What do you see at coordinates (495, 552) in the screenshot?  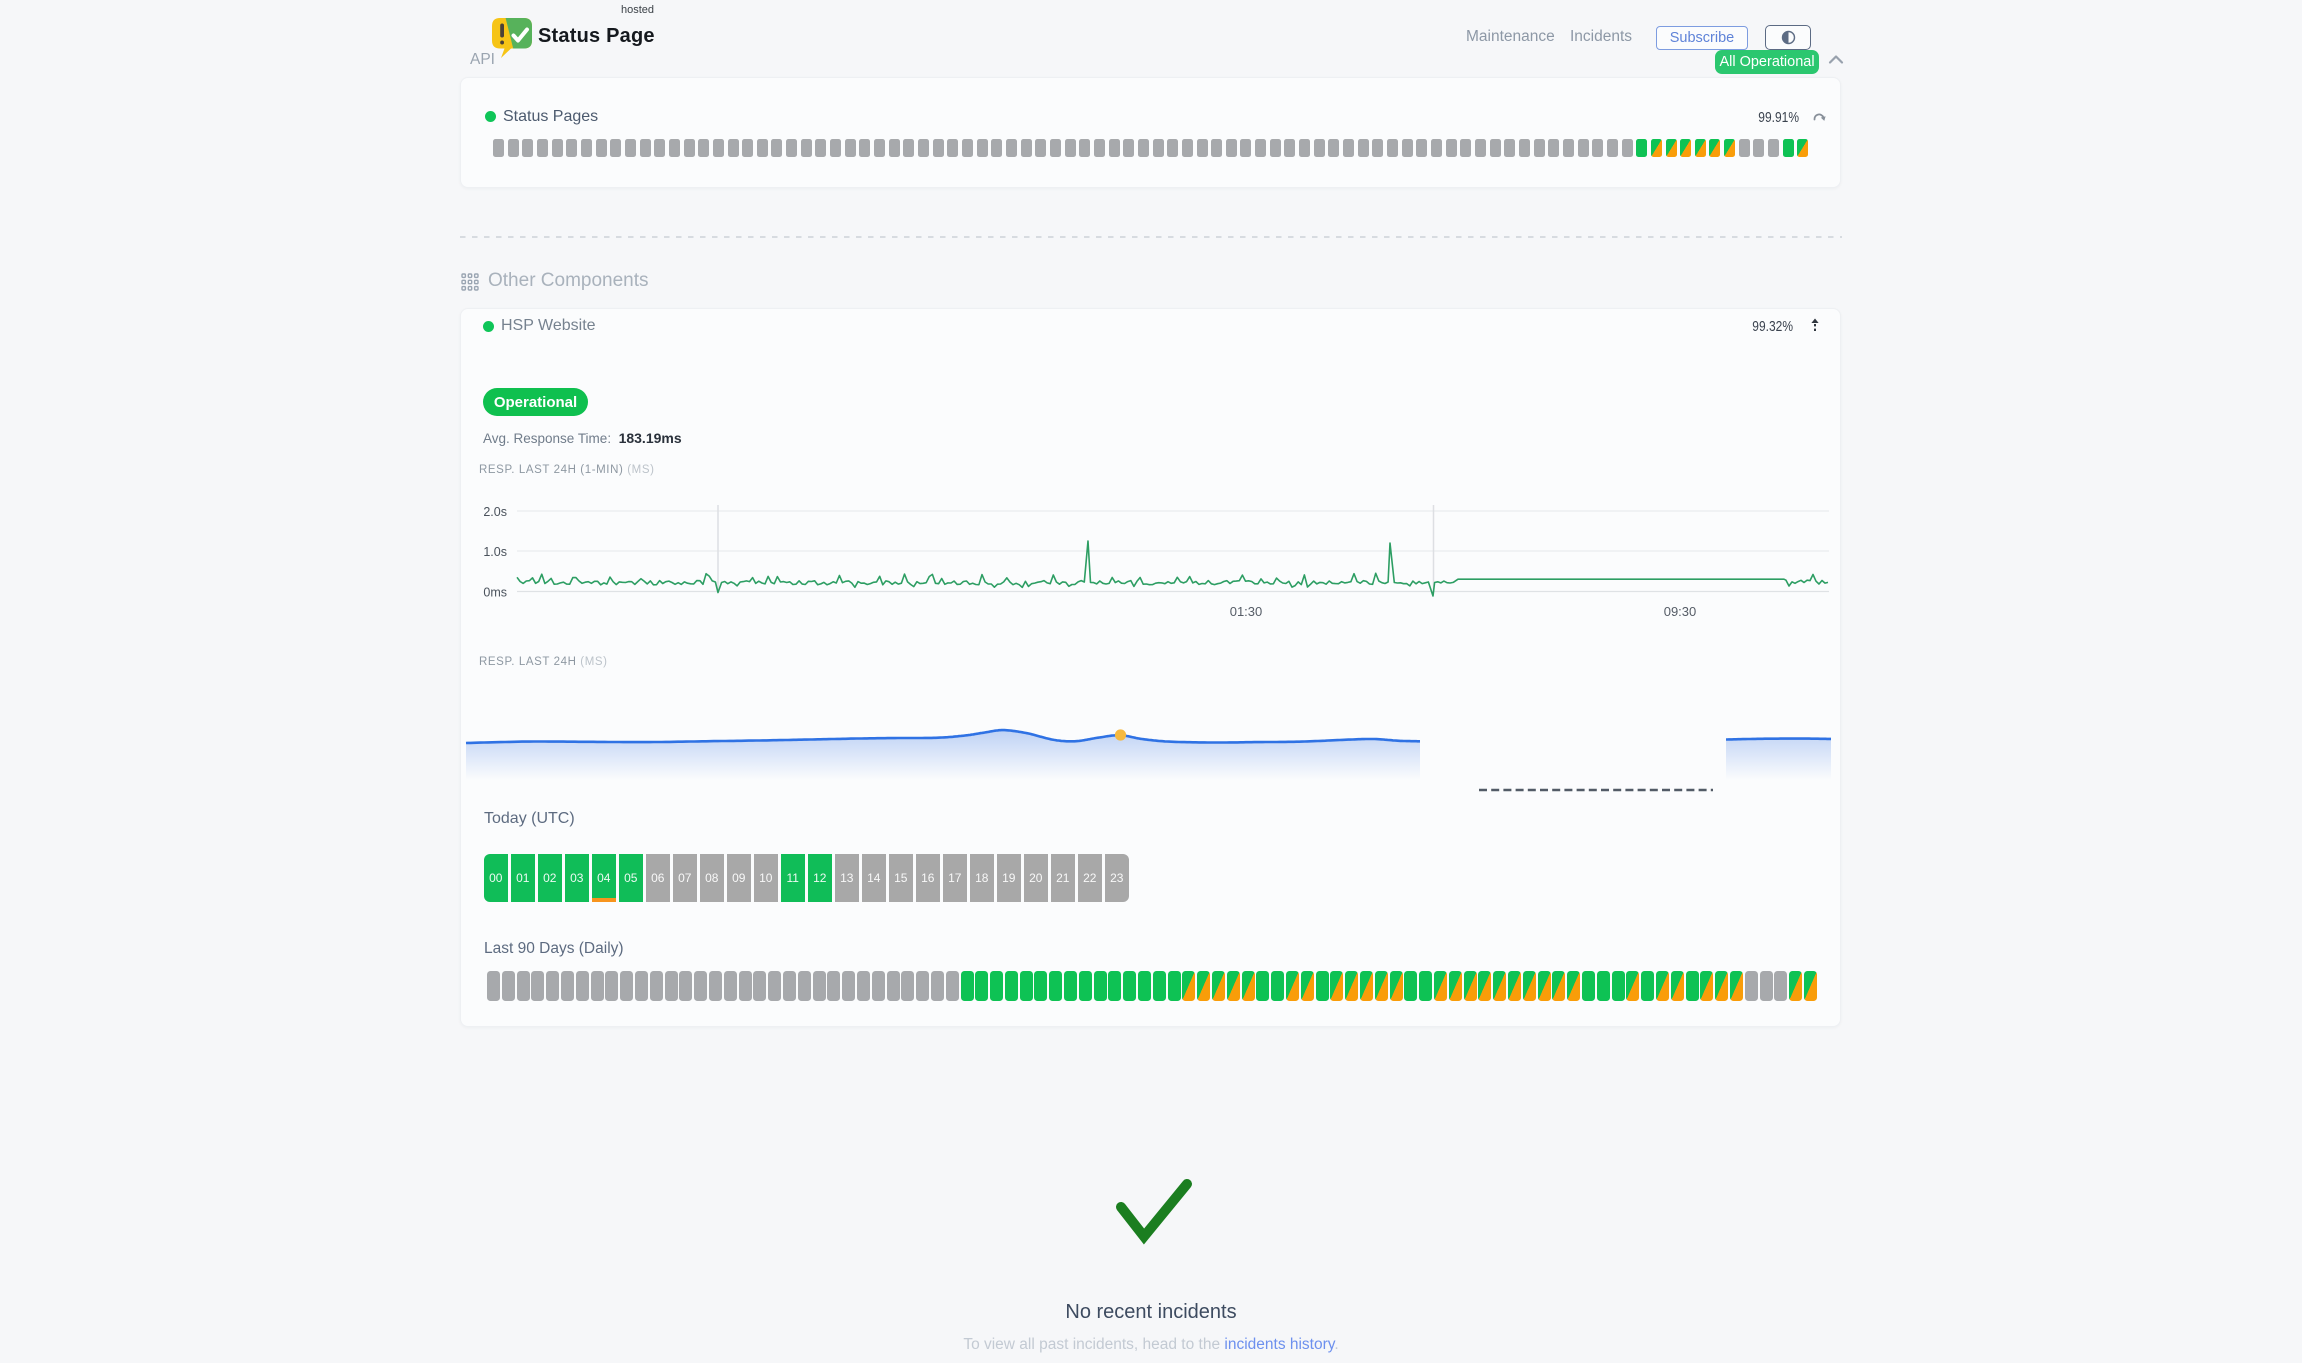 I see `svg-text: 1.0s` at bounding box center [495, 552].